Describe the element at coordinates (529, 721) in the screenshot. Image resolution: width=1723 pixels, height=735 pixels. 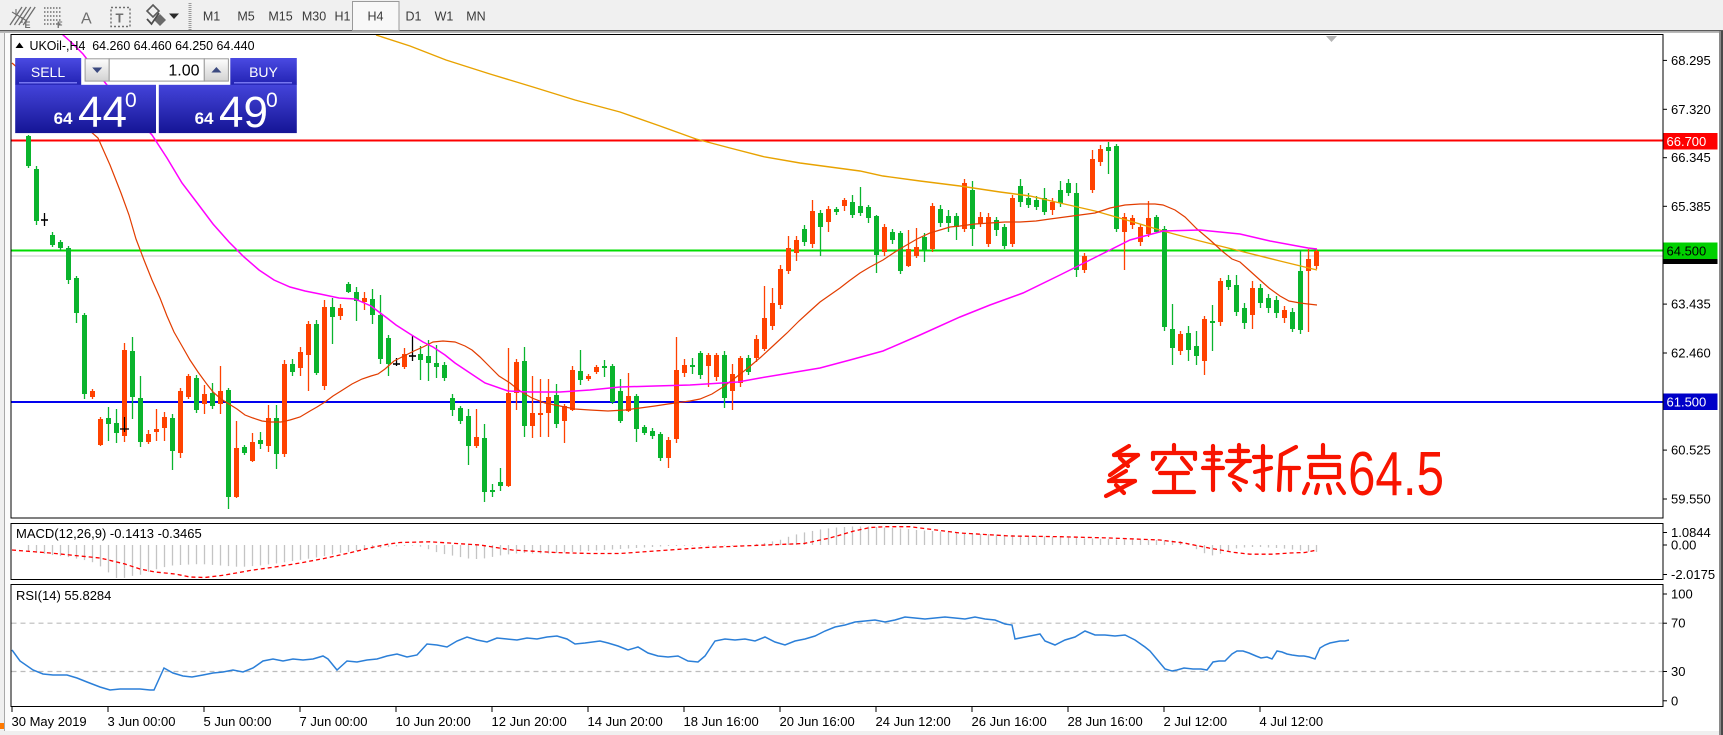
I see `svg-text: 12 Jun 20:00` at that location.